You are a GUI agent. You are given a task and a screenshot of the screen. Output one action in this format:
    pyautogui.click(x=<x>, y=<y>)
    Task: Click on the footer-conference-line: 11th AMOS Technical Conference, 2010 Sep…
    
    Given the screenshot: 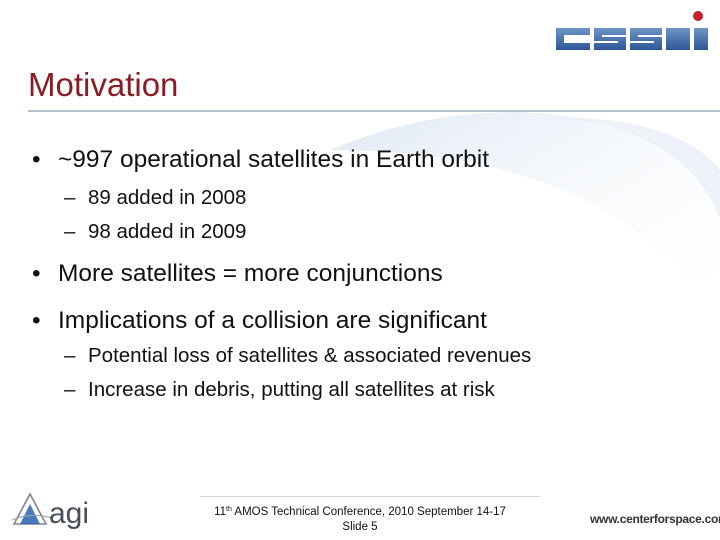 What is the action you would take?
    pyautogui.click(x=360, y=511)
    